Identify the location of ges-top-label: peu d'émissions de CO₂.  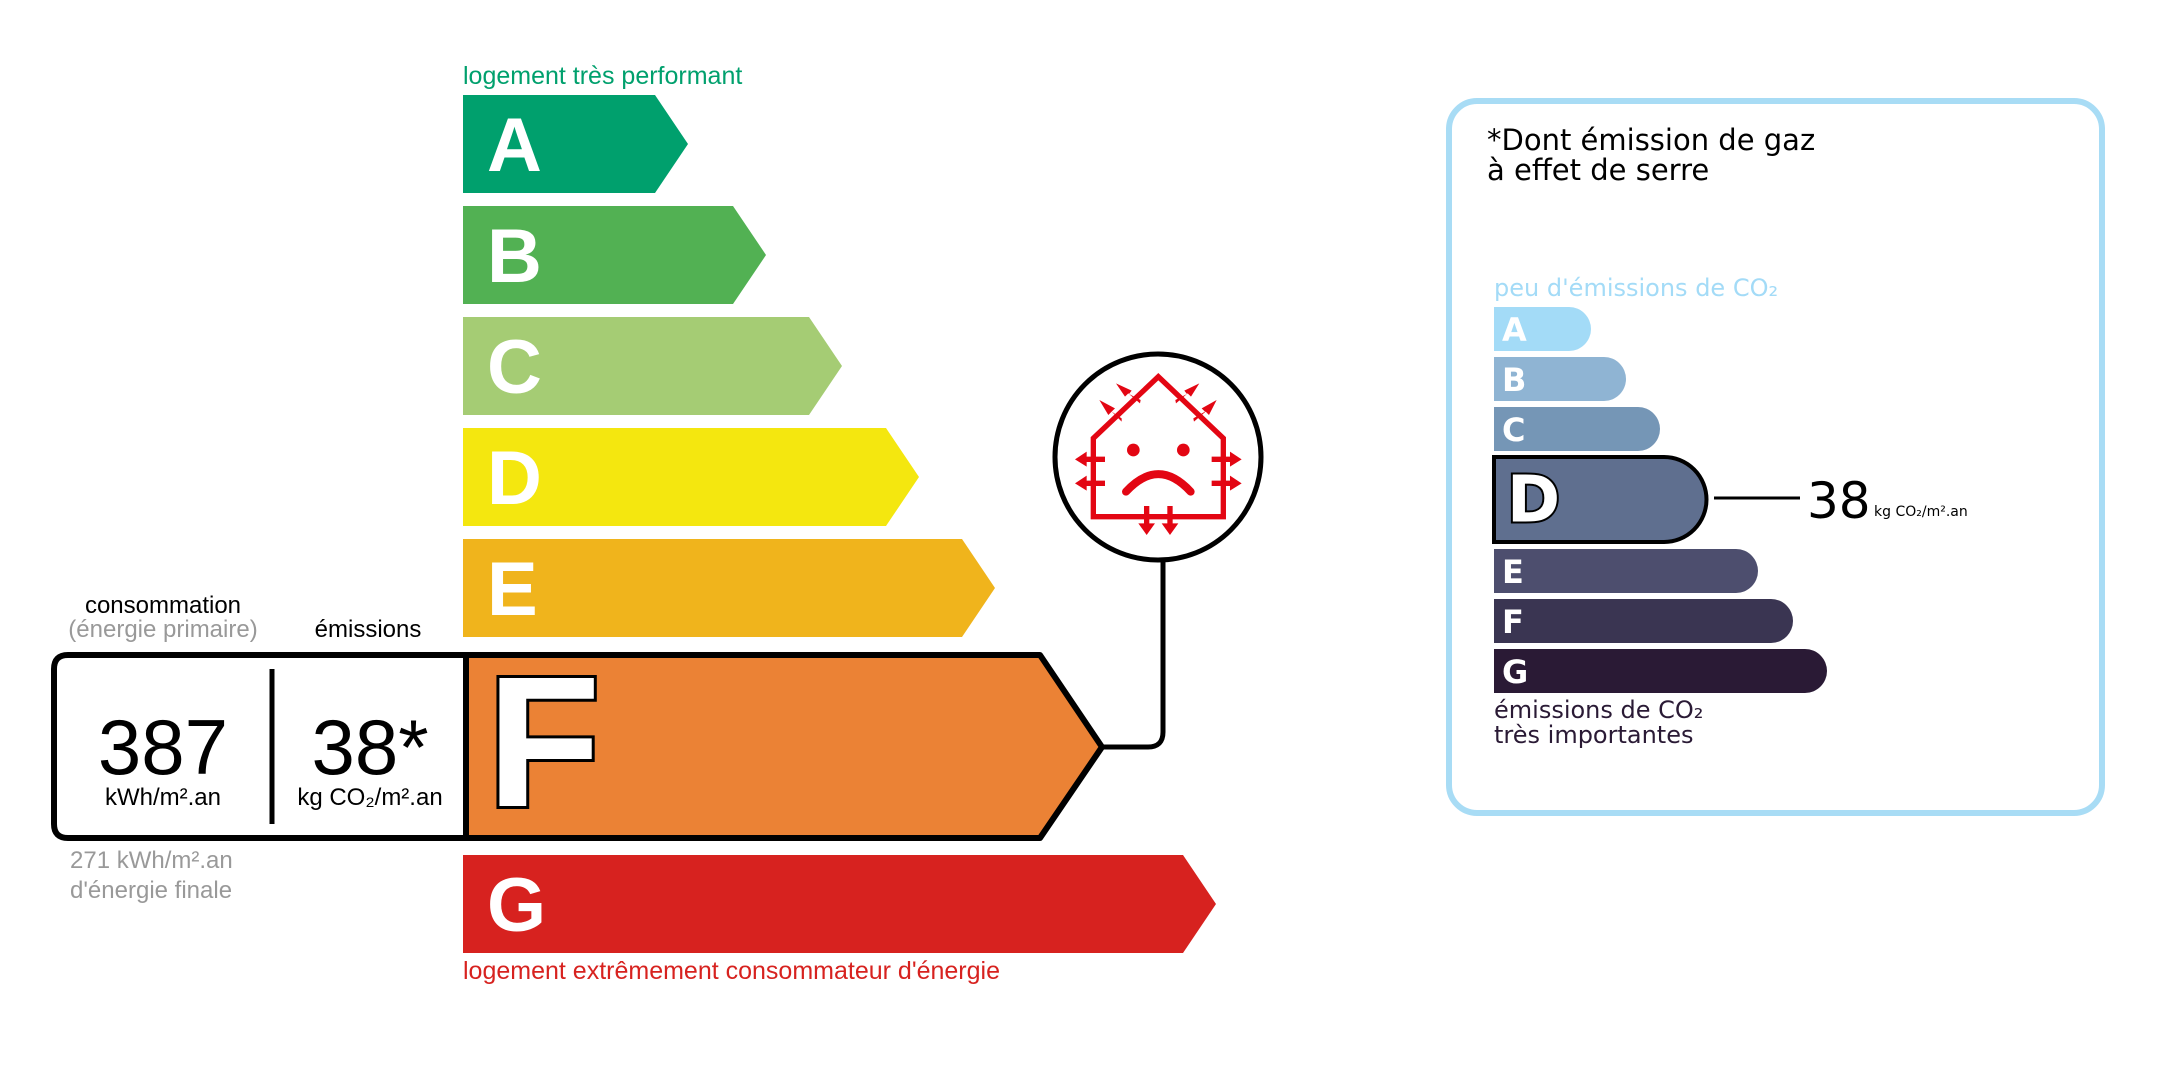
(1636, 288).